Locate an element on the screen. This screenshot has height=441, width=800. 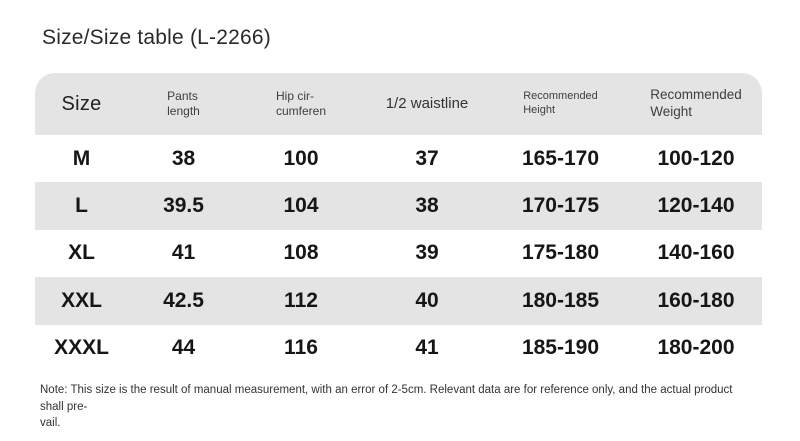
hip-circumference-value: 112 is located at coordinates (301, 300).